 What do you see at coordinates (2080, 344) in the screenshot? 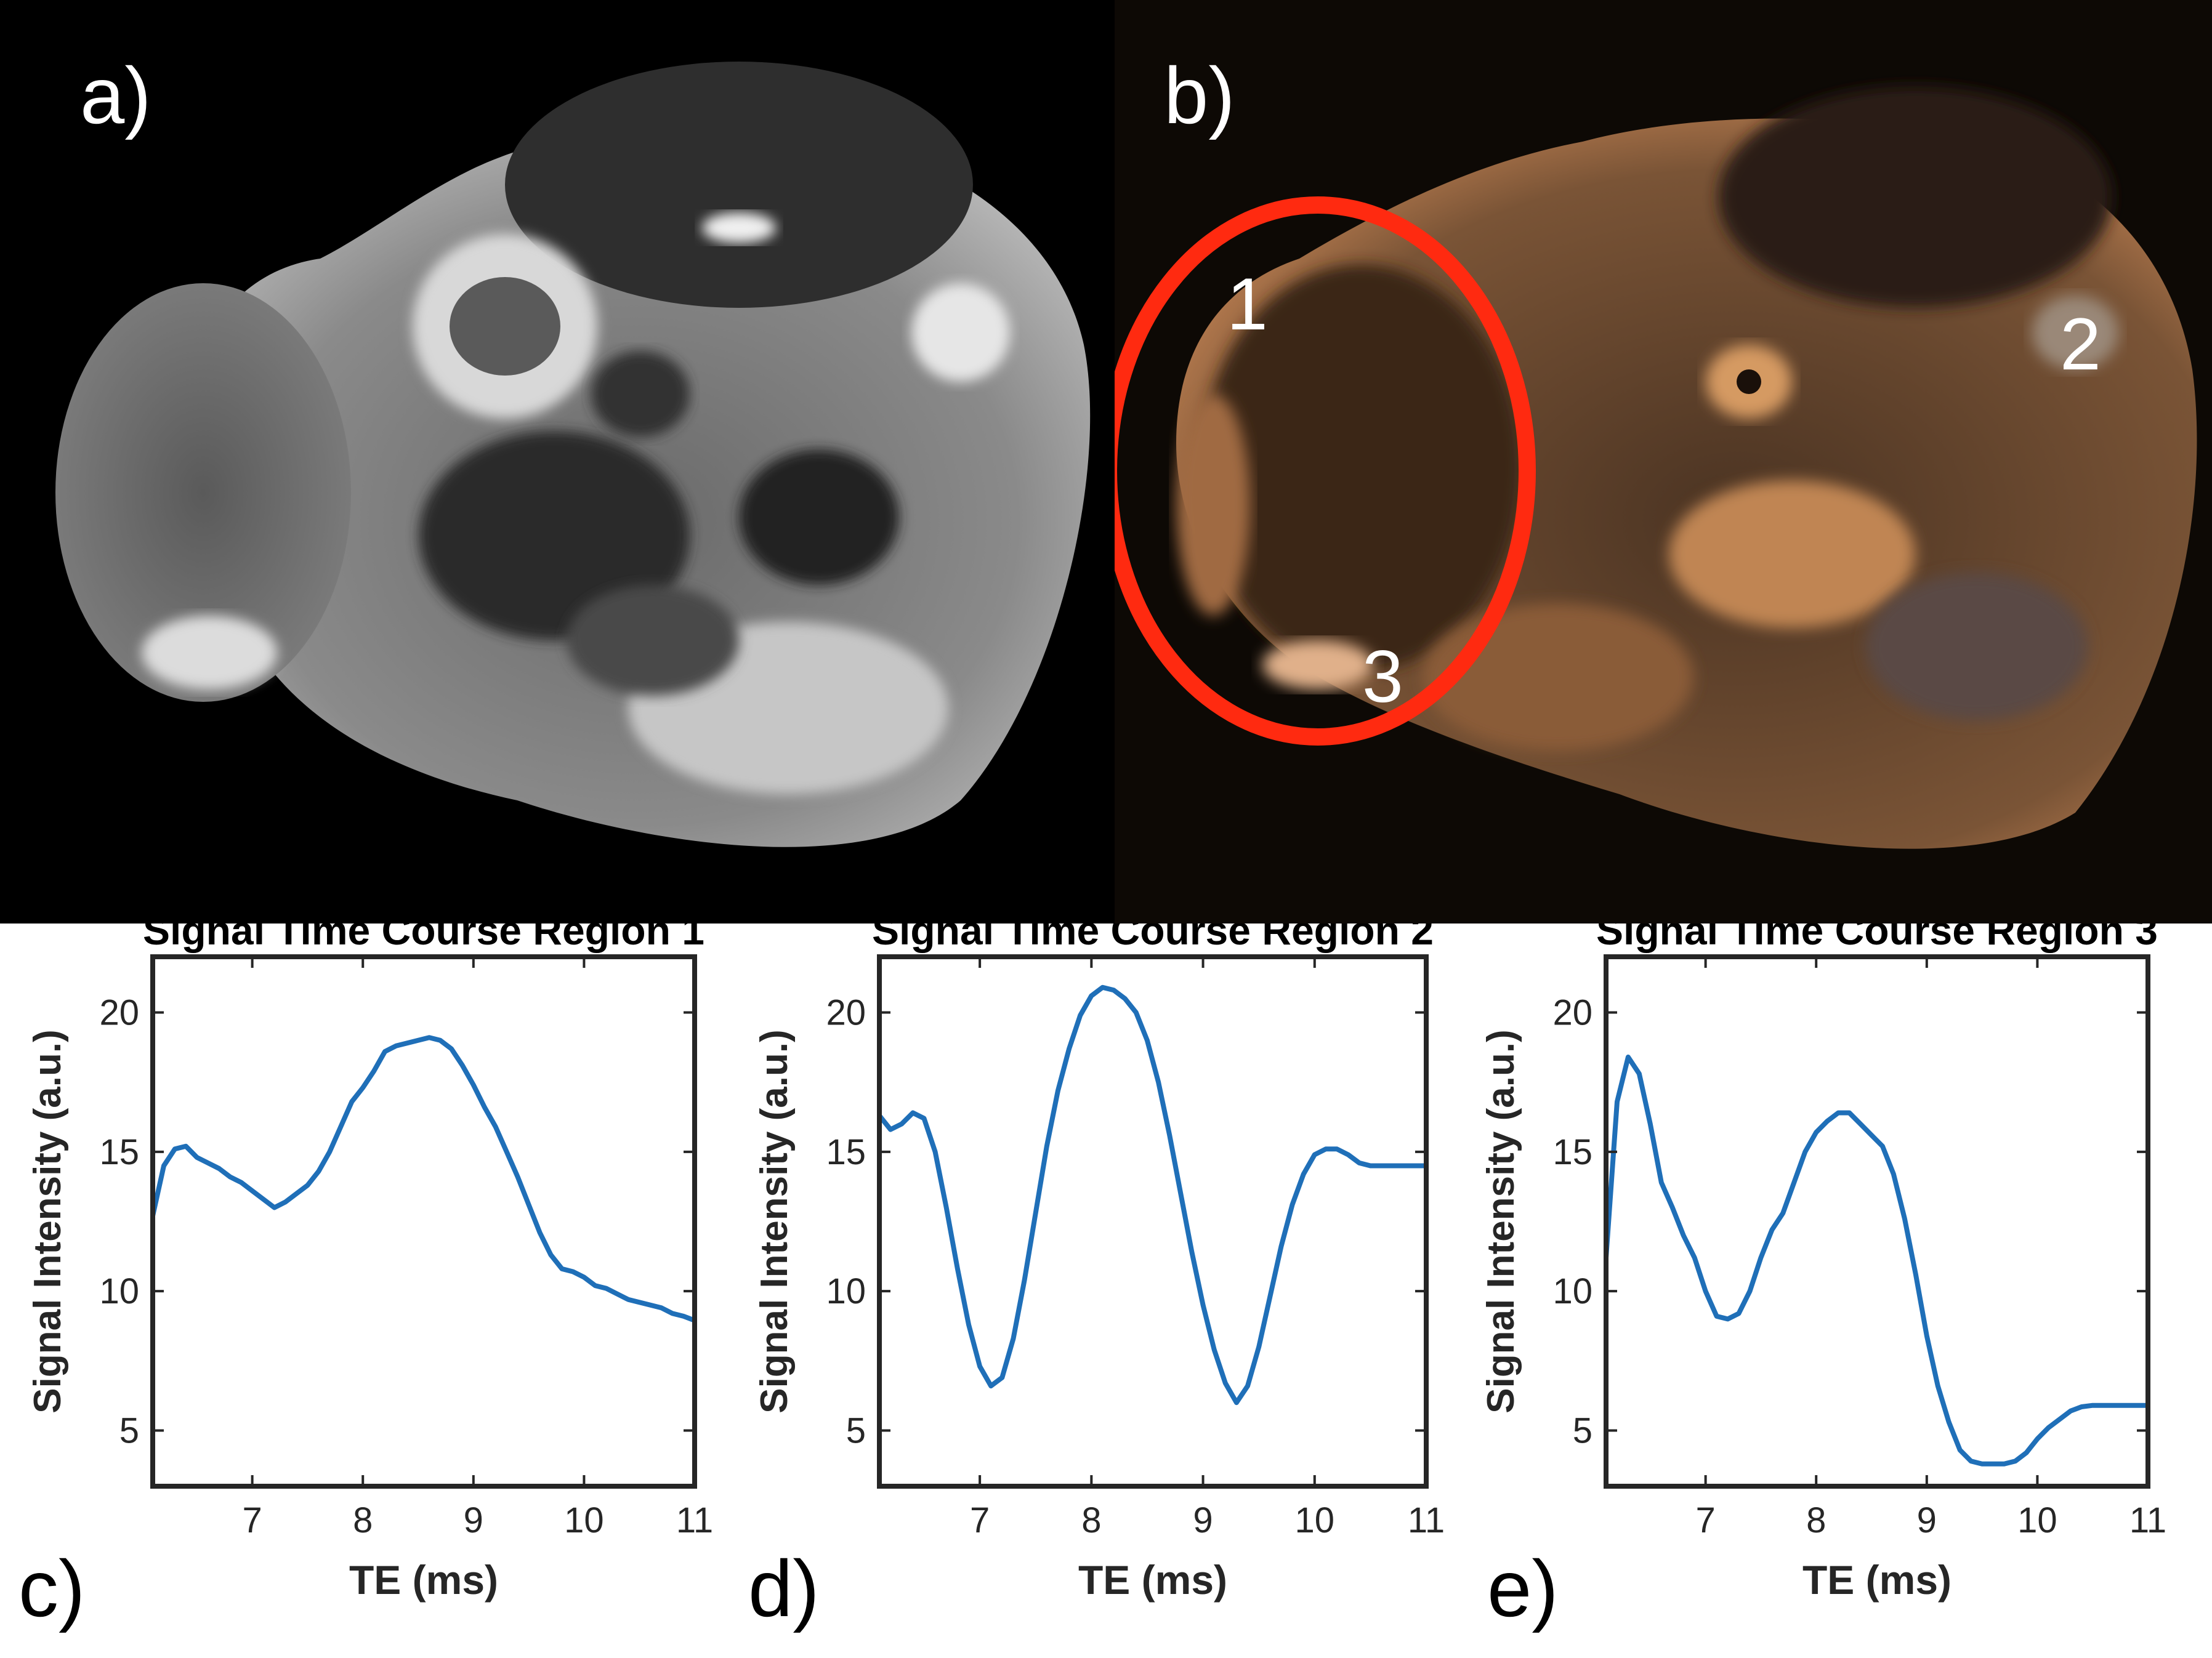
I see `region-label-2: 2` at bounding box center [2080, 344].